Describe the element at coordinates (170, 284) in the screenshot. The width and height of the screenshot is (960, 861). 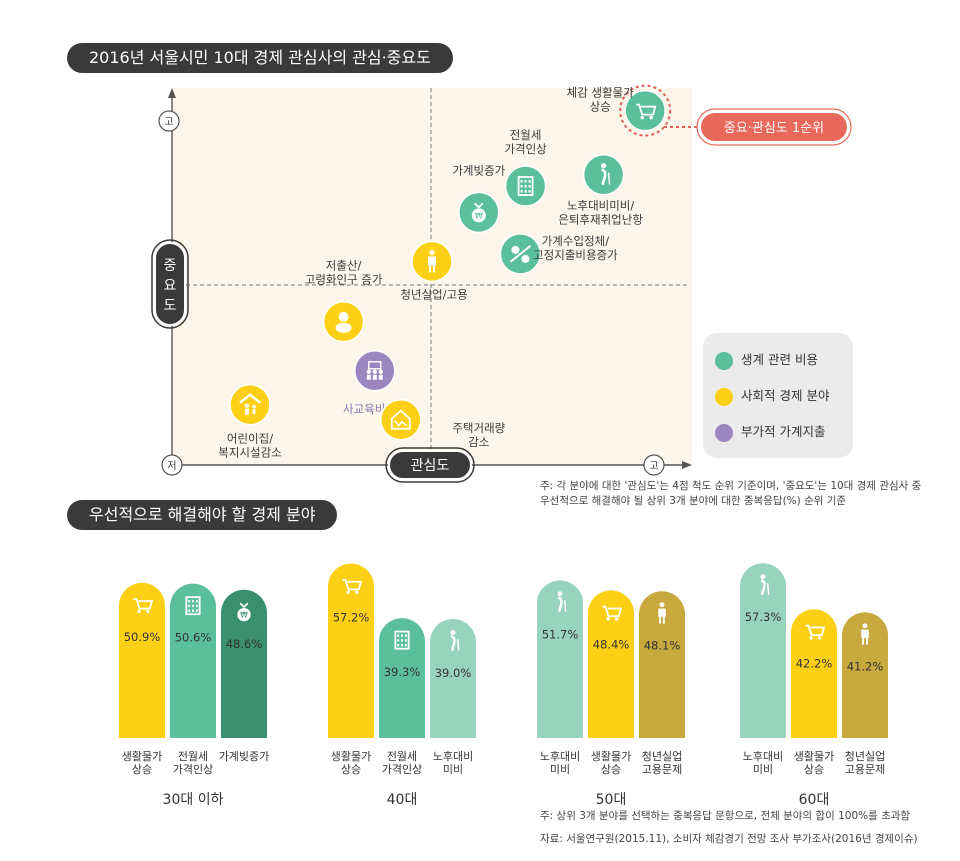
I see `y-axis-title-pill` at that location.